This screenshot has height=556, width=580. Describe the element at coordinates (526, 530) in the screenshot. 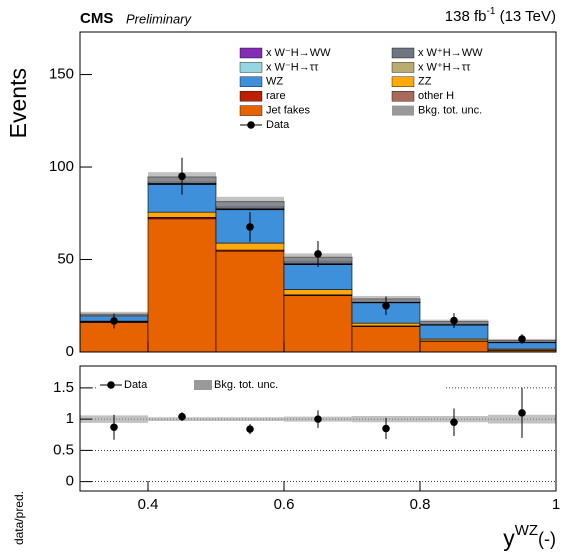

I see `x-label-sup: WZ` at that location.